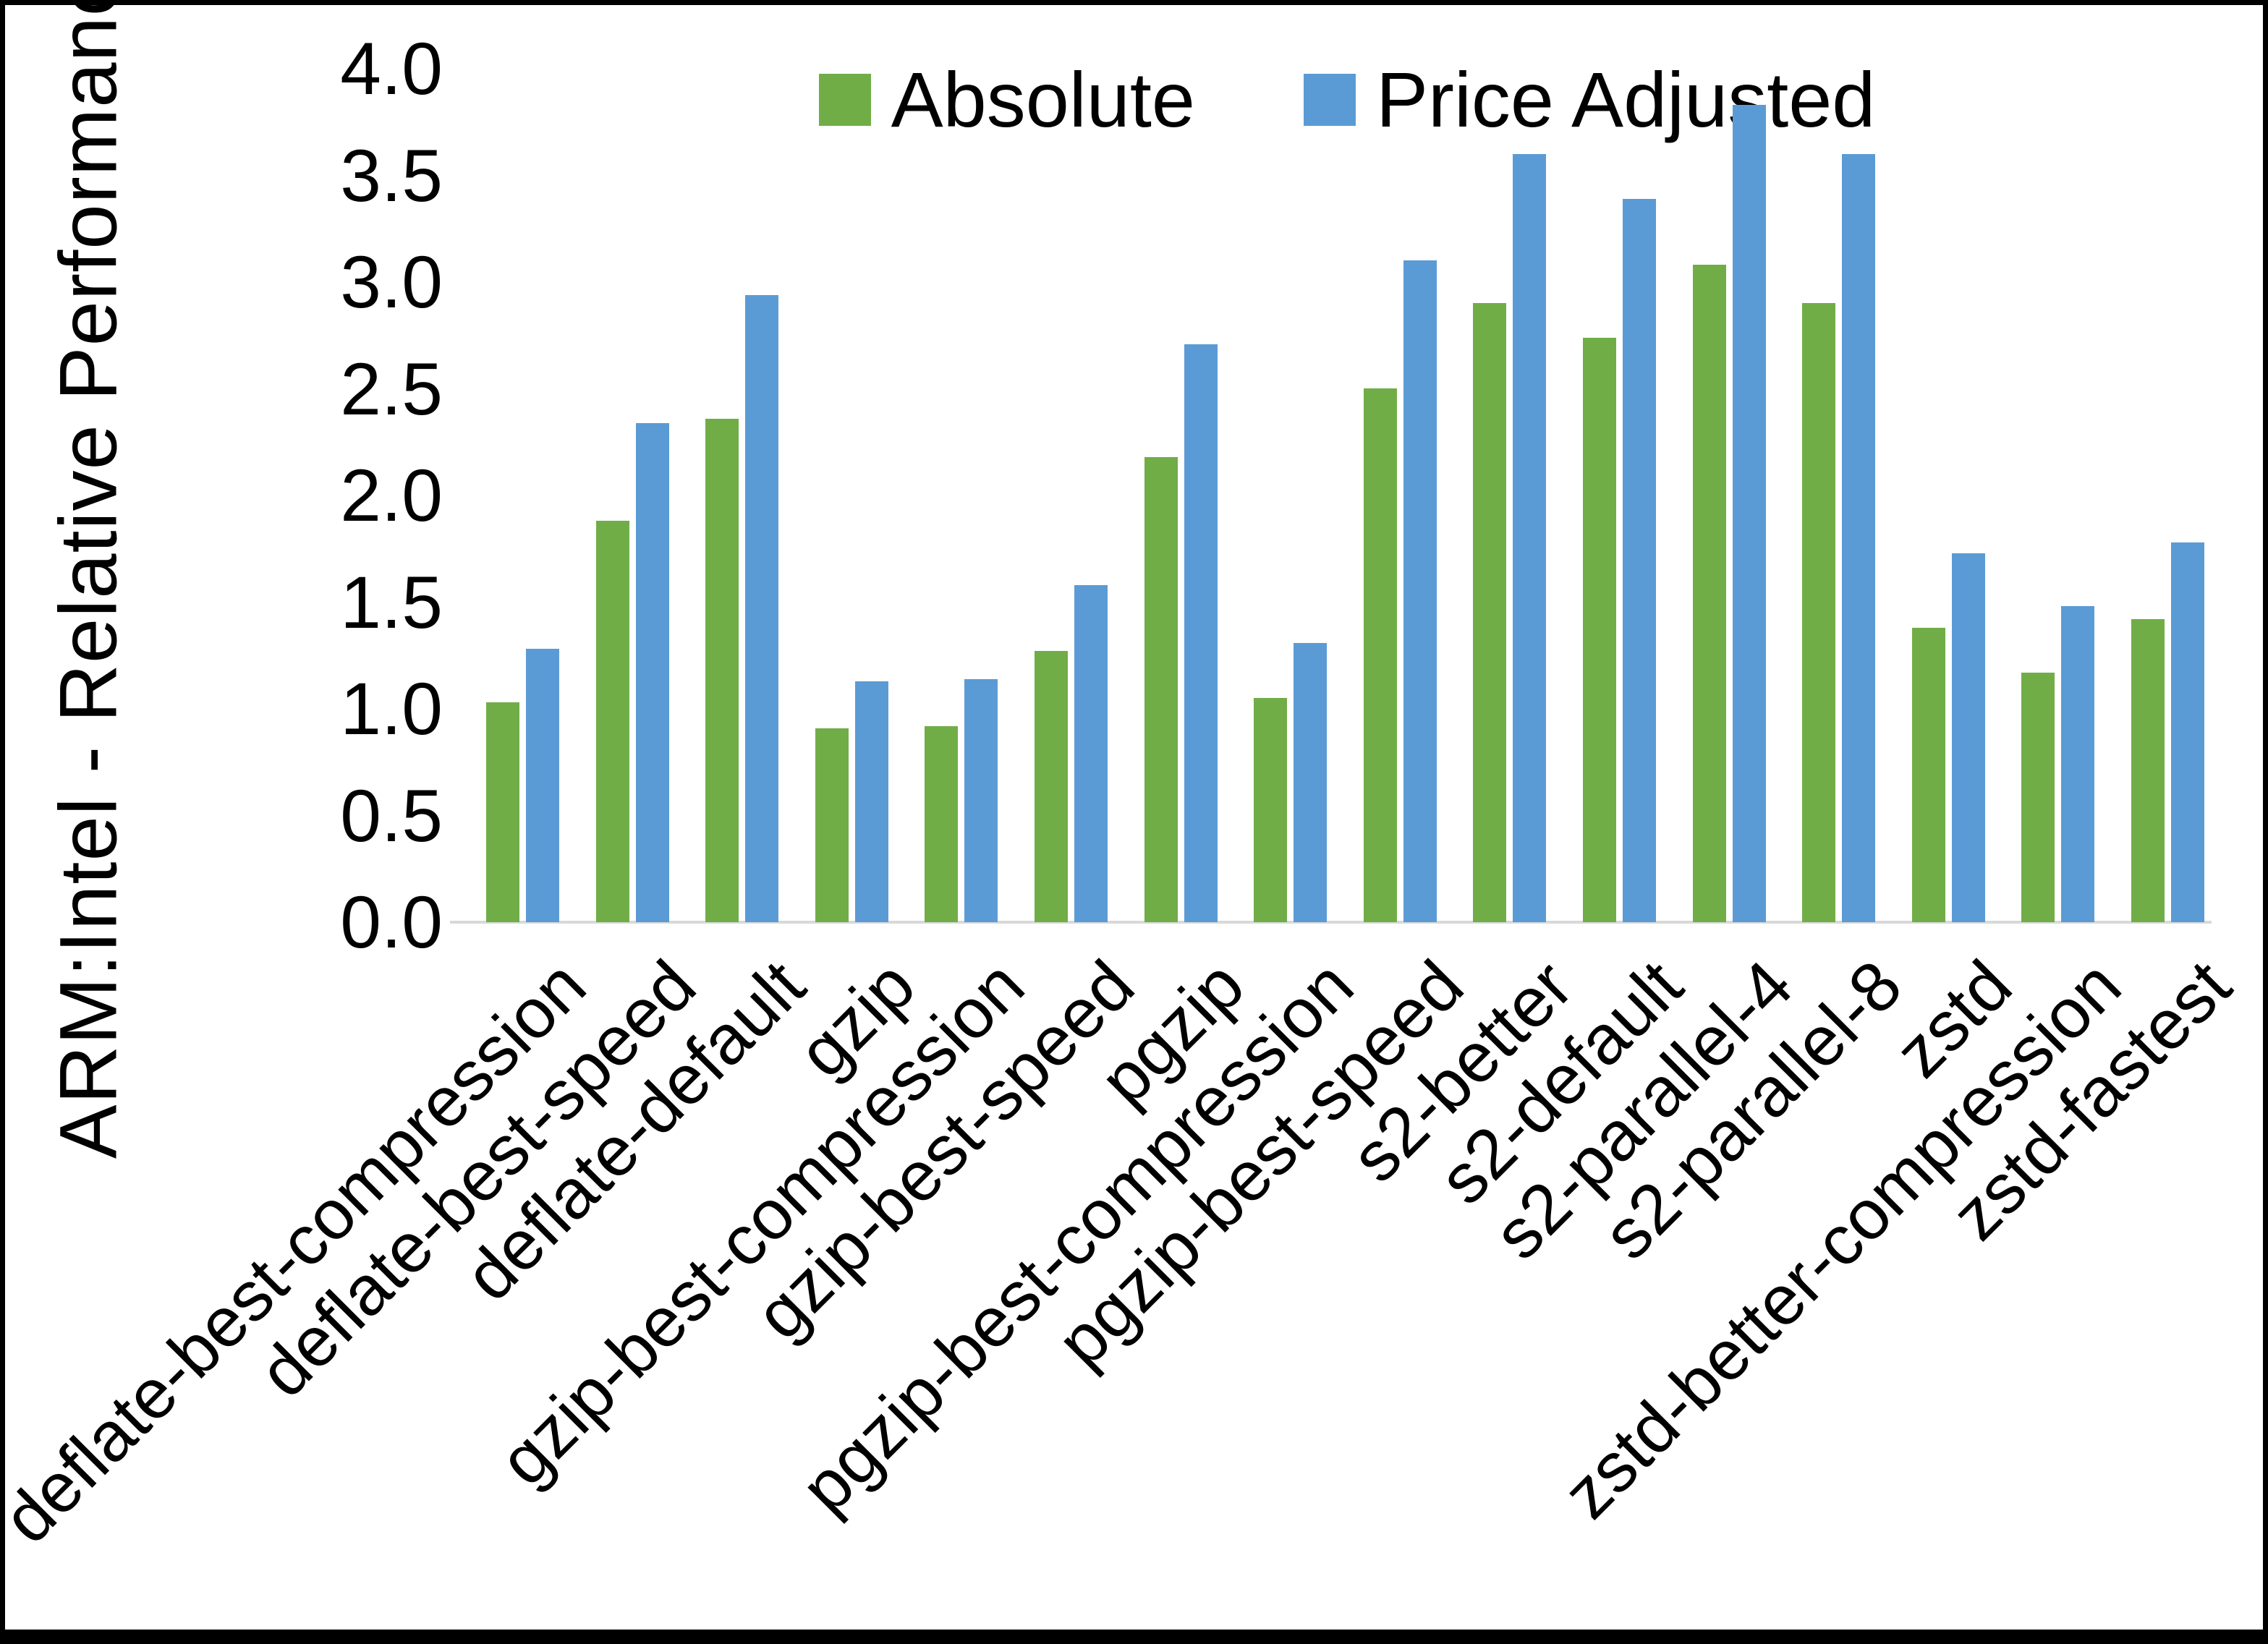 This screenshot has height=1644, width=2268. I want to click on legend: Absolute Price Adjusted, so click(1347, 99).